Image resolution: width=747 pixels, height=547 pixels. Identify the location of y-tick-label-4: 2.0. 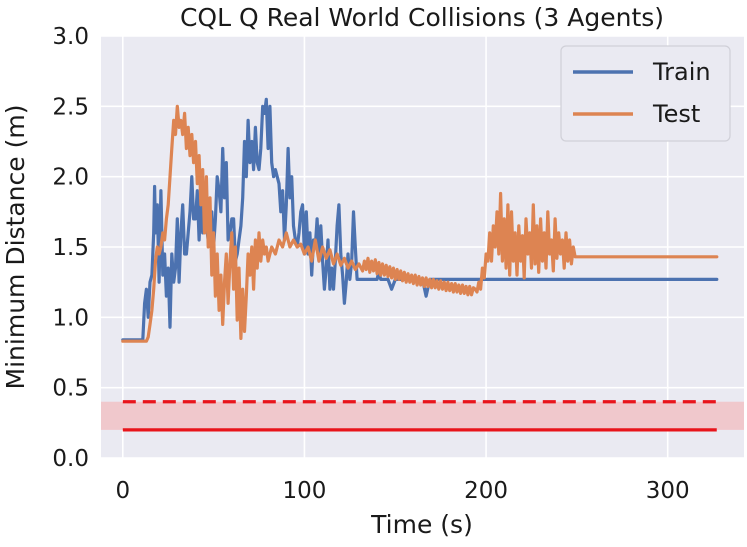
(70, 178).